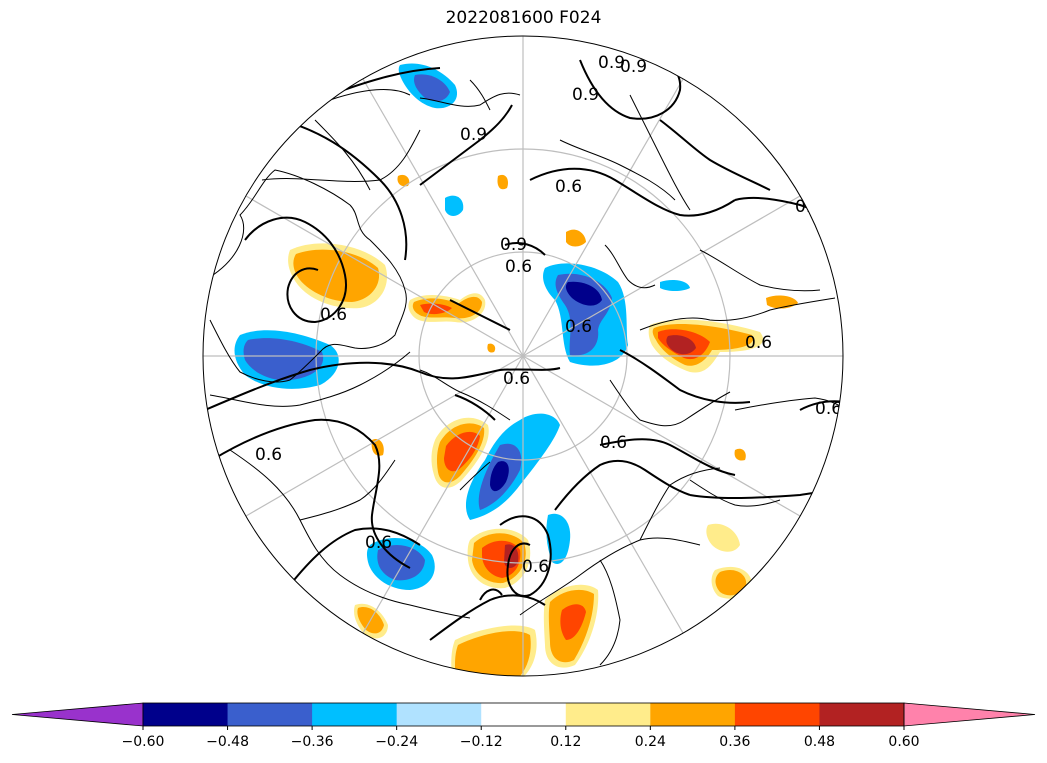 The height and width of the screenshot is (763, 1047). Describe the element at coordinates (143, 742) in the screenshot. I see `colorbar-tick-label: −0.60` at that location.